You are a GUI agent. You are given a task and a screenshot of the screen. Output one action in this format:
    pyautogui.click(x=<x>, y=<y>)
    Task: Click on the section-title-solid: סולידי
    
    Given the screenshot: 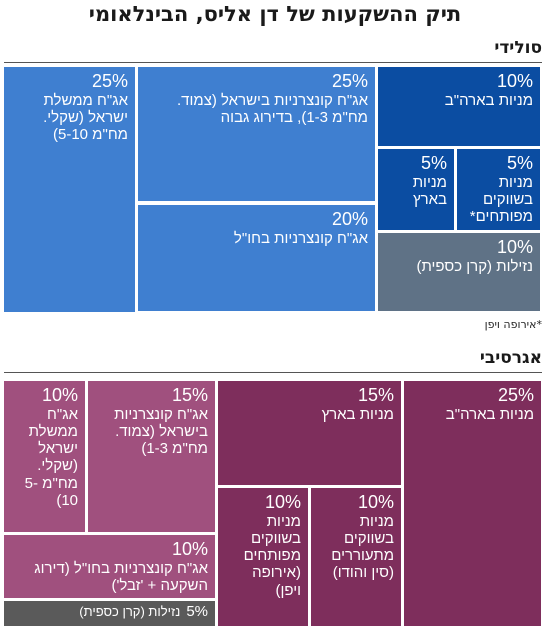 What is the action you would take?
    pyautogui.click(x=518, y=48)
    